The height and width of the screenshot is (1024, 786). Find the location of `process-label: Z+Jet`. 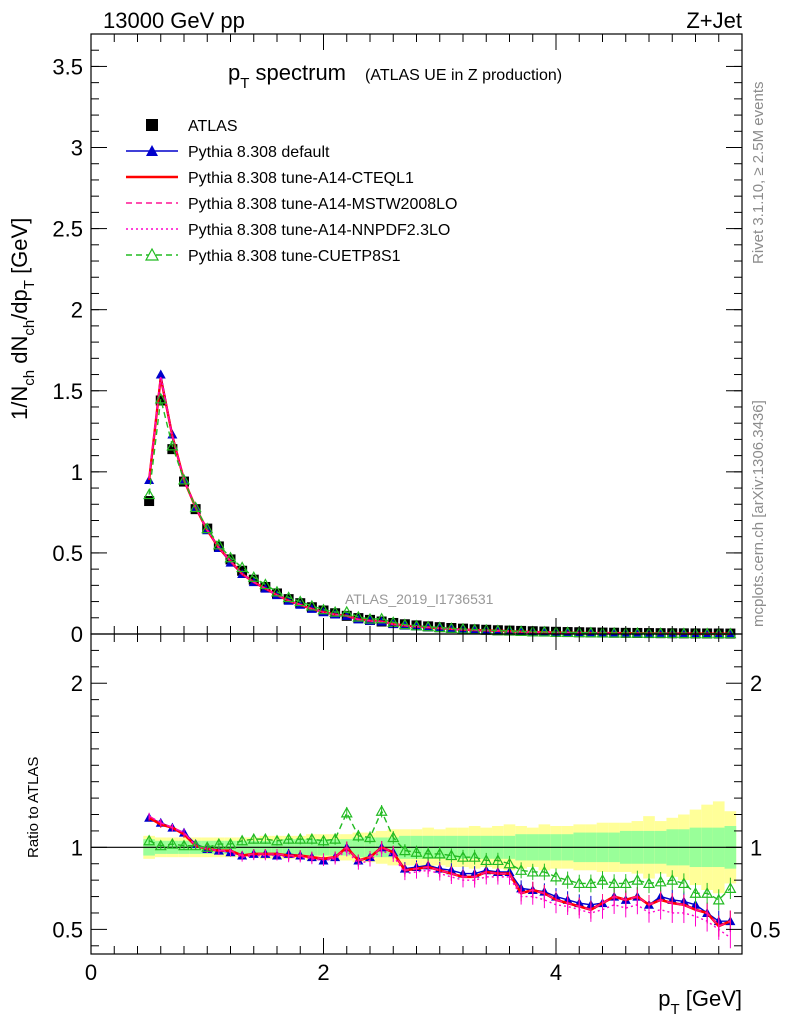

process-label: Z+Jet is located at coordinates (714, 20).